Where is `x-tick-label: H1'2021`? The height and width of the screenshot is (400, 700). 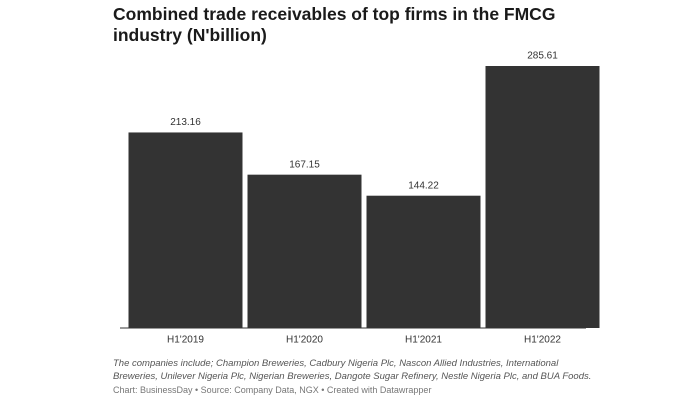 x-tick-label: H1'2021 is located at coordinates (423, 340).